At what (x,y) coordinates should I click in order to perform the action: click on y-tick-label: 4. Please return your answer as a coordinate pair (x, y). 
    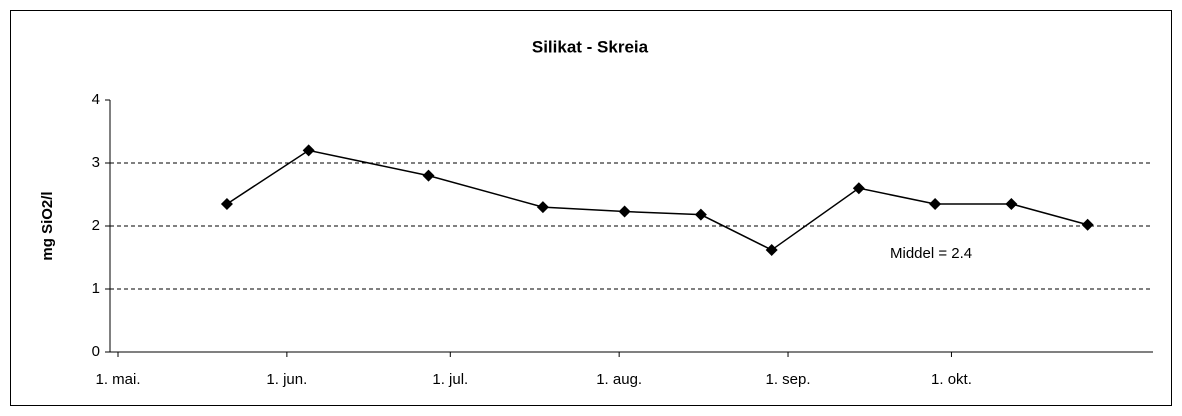
    Looking at the image, I should click on (96, 99).